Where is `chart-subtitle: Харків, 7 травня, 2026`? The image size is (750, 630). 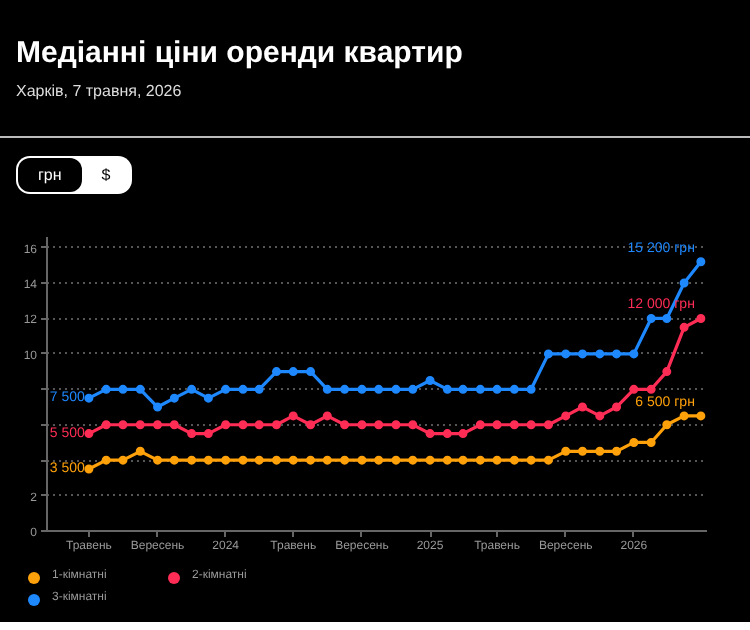 chart-subtitle: Харків, 7 травня, 2026 is located at coordinates (99, 91).